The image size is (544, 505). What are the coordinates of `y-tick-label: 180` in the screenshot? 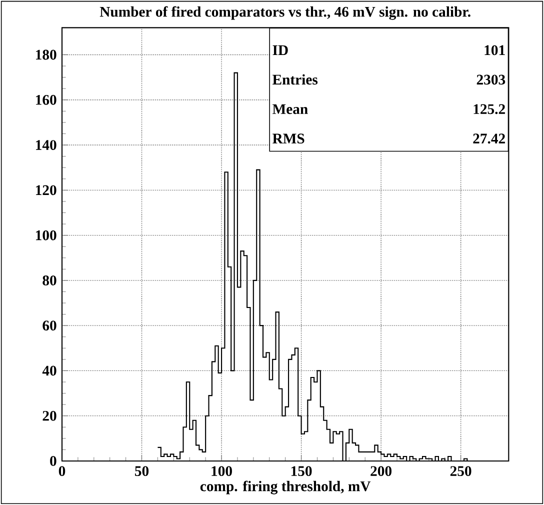 It's located at (46, 55).